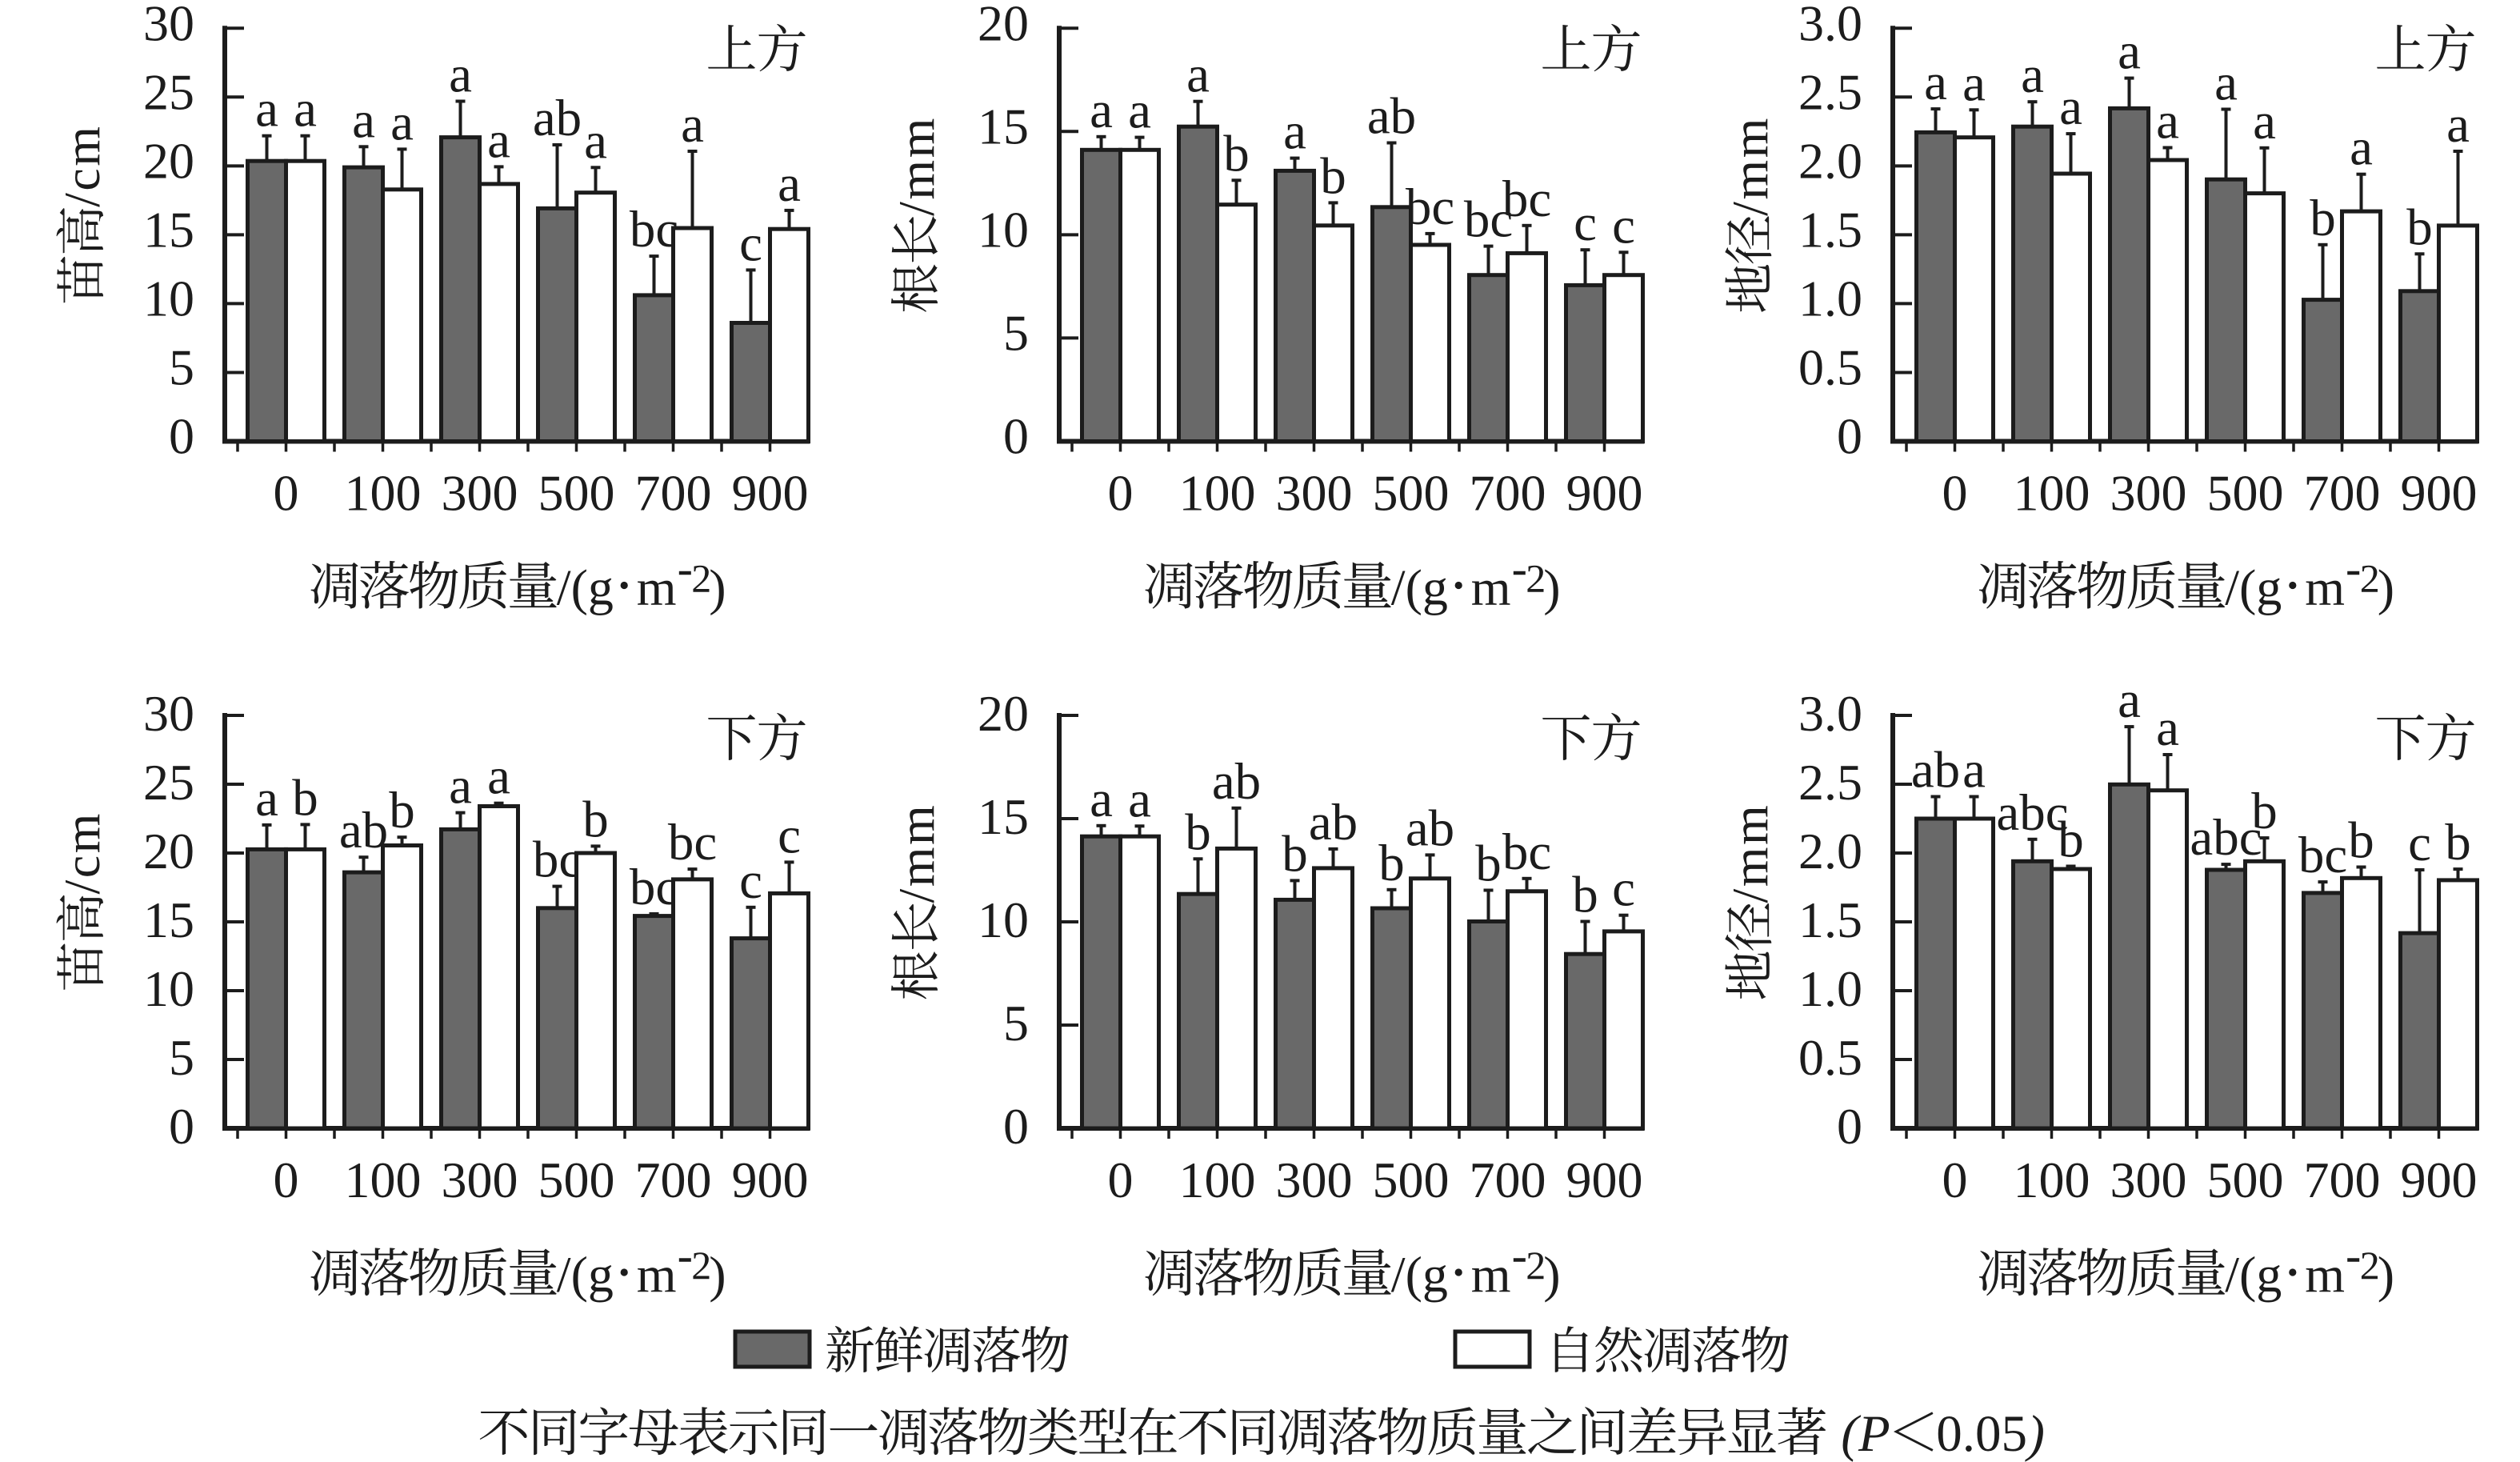 This screenshot has width=2520, height=1462. What do you see at coordinates (168, 25) in the screenshot?
I see `svg-text: 30` at bounding box center [168, 25].